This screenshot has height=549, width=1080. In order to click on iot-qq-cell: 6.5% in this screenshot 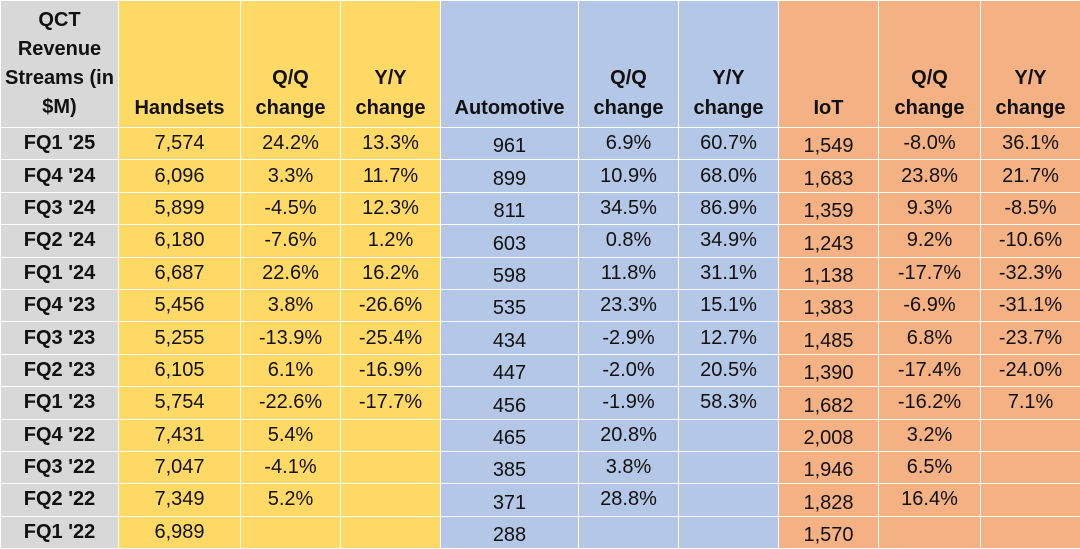, I will do `click(930, 467)`.